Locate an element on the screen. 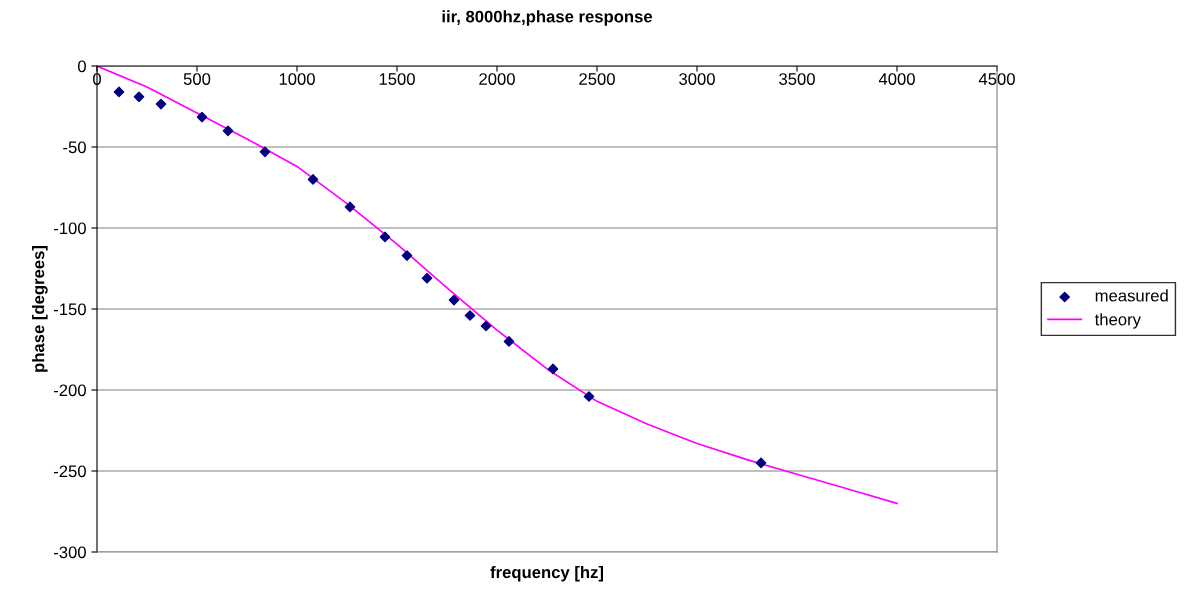 Image resolution: width=1198 pixels, height=591 pixels. y-tick-label: -200 is located at coordinates (69, 390).